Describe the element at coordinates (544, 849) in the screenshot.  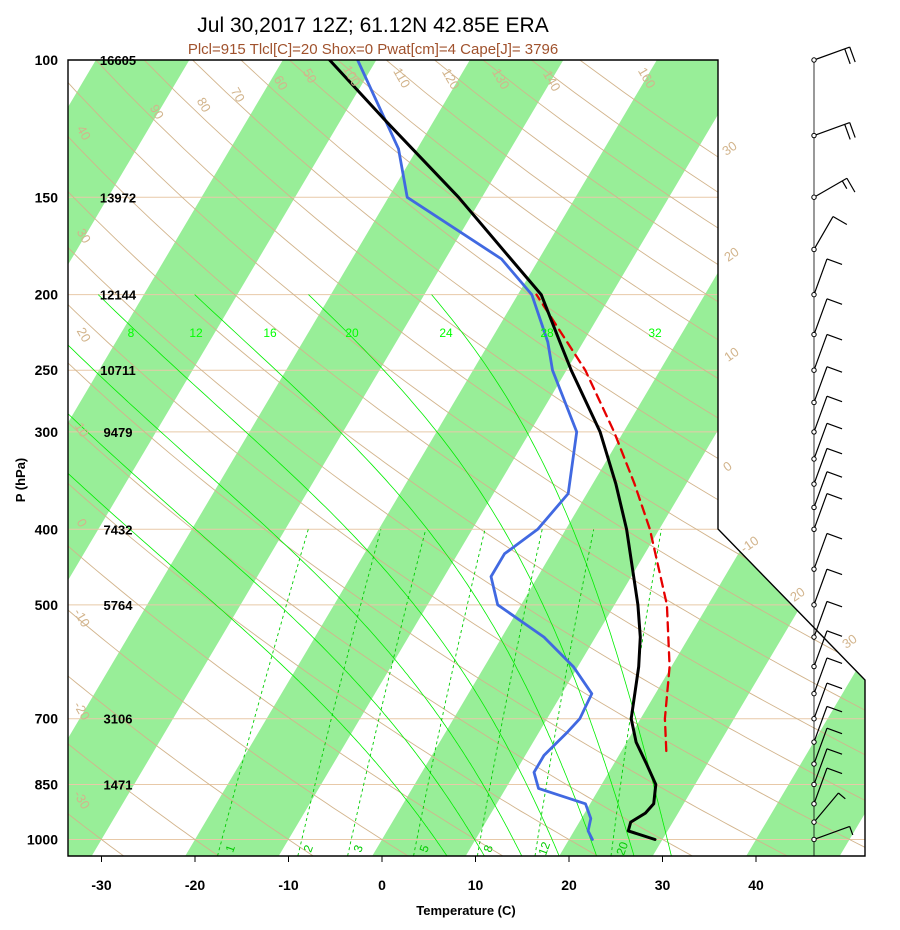
I see `mixing-ratio-label: 12` at that location.